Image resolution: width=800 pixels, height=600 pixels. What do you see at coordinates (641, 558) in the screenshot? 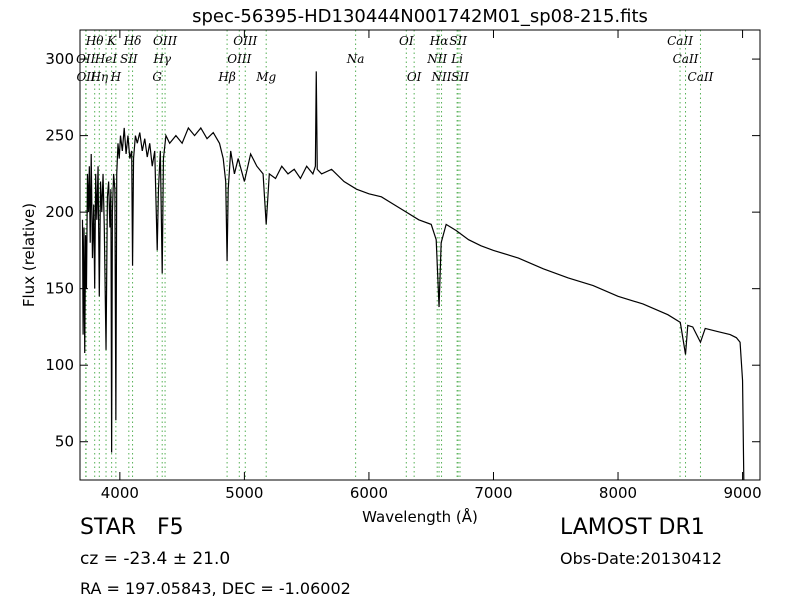
I see `obs-date: Obs-Date:20130412` at bounding box center [641, 558].